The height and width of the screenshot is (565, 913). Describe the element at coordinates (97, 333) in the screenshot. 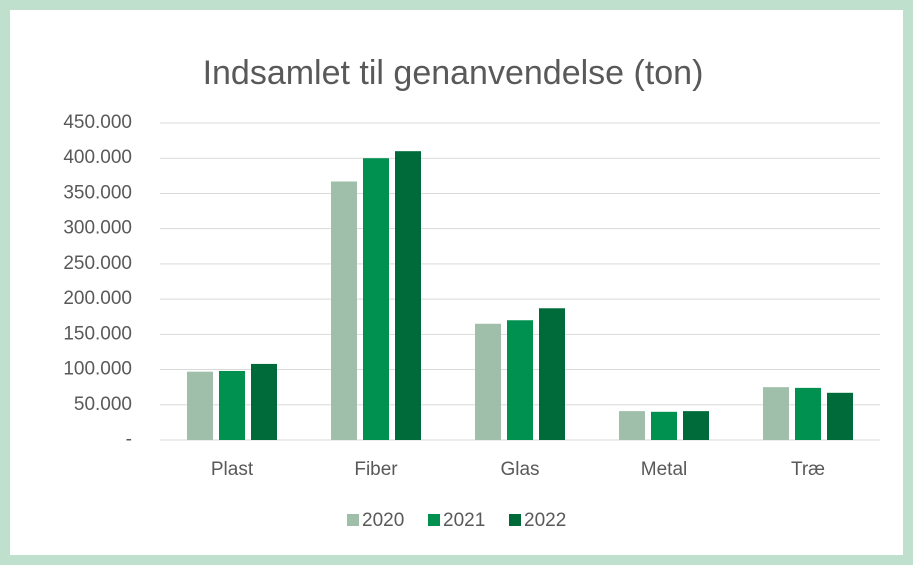

I see `y-tick-label: 150.000` at that location.